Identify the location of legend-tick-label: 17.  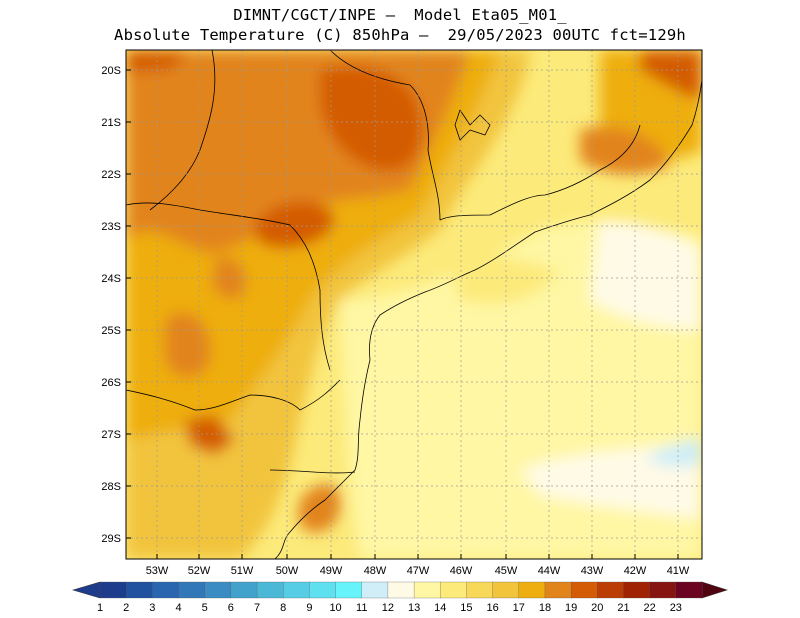
(519, 608).